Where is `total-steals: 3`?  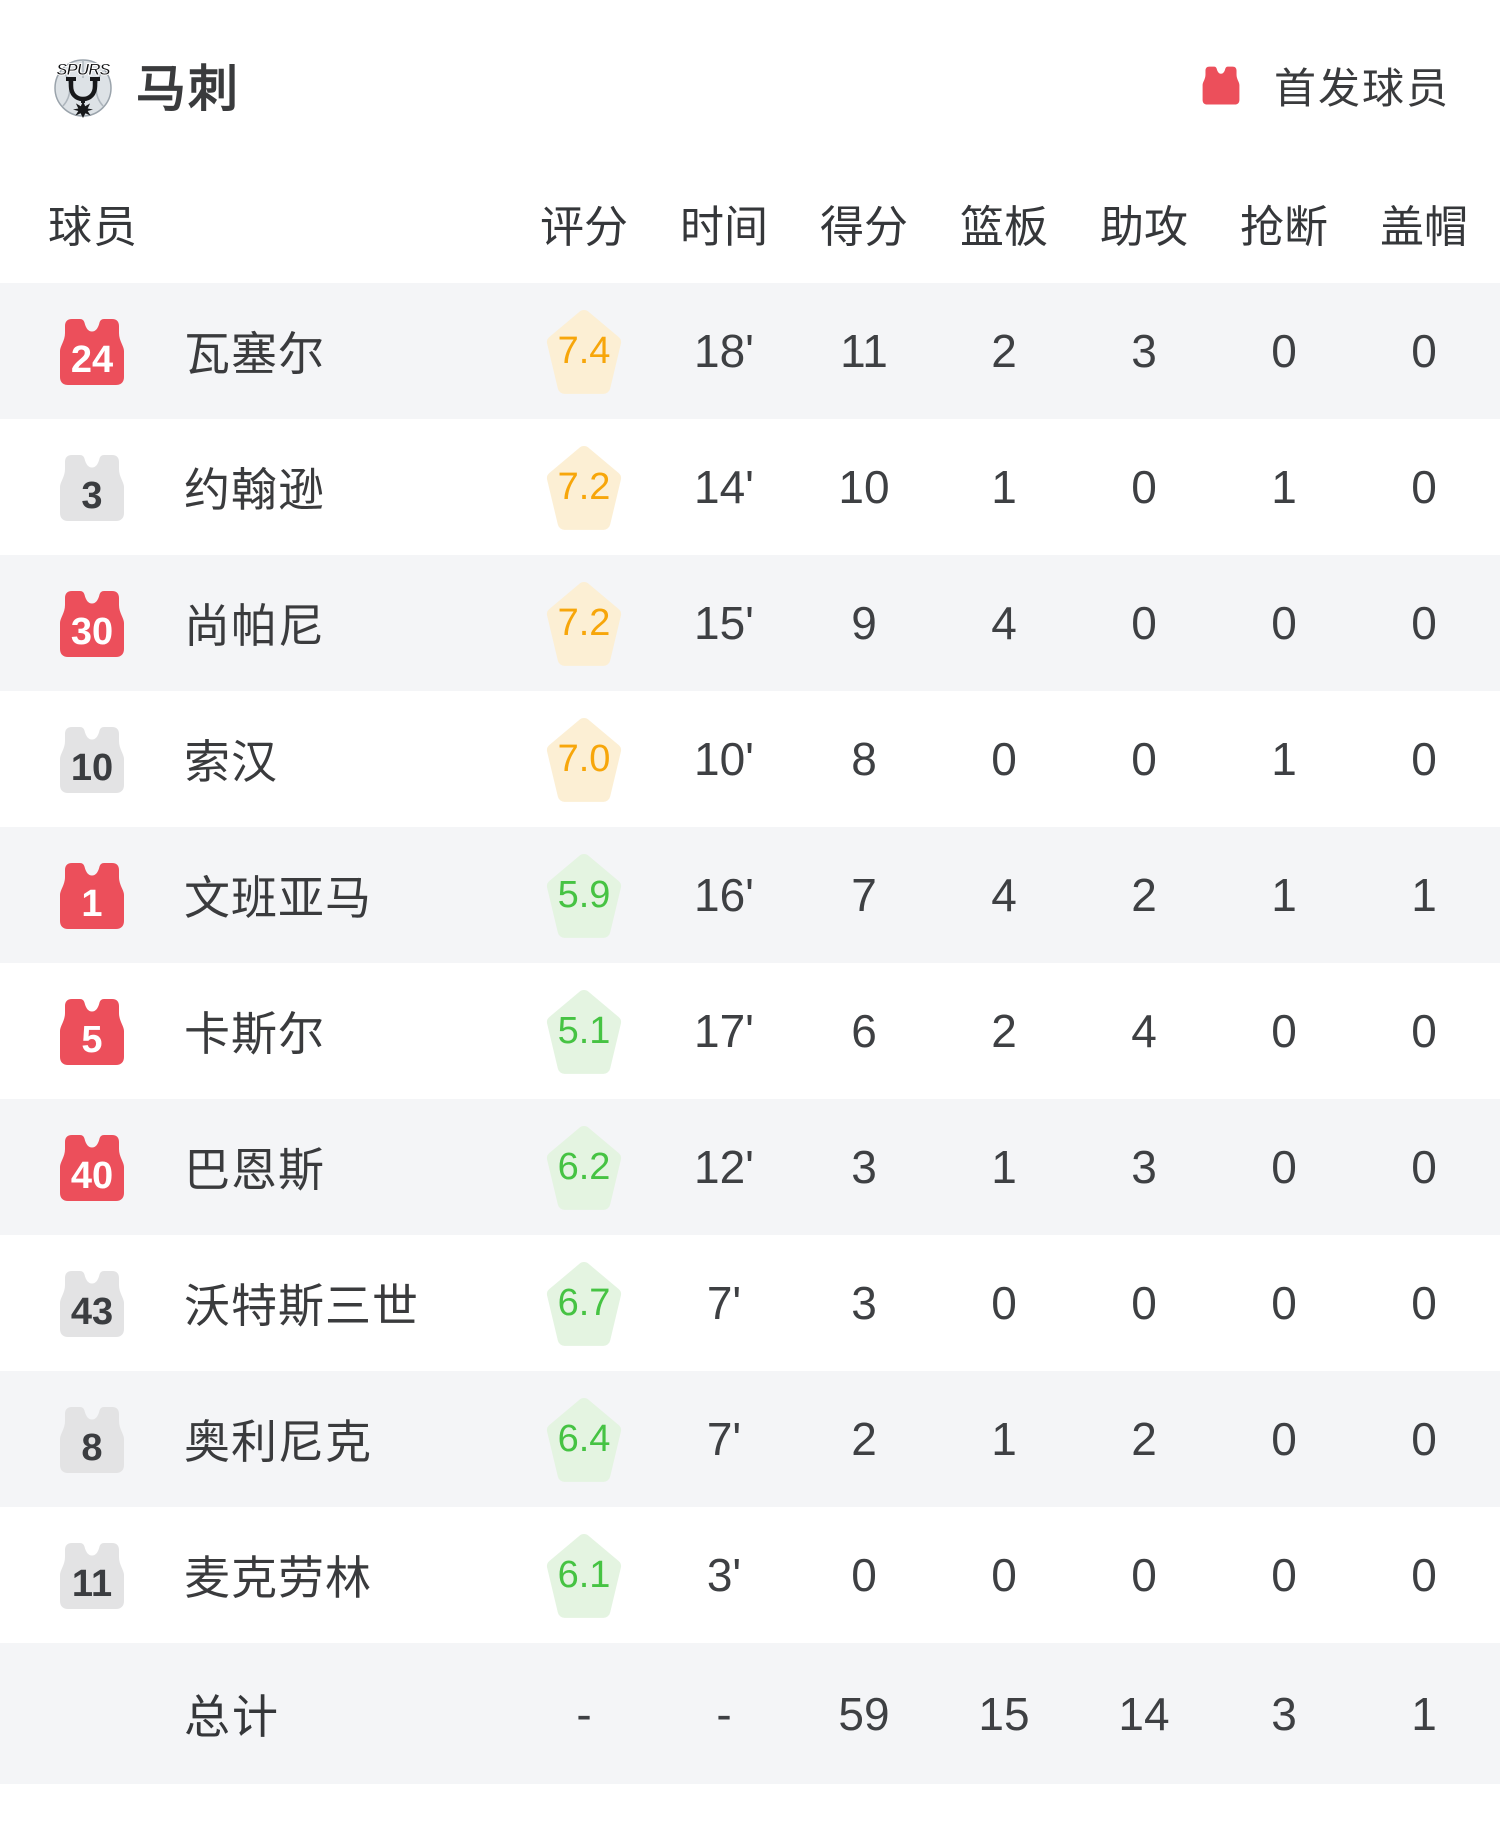
total-steals: 3 is located at coordinates (1284, 1713).